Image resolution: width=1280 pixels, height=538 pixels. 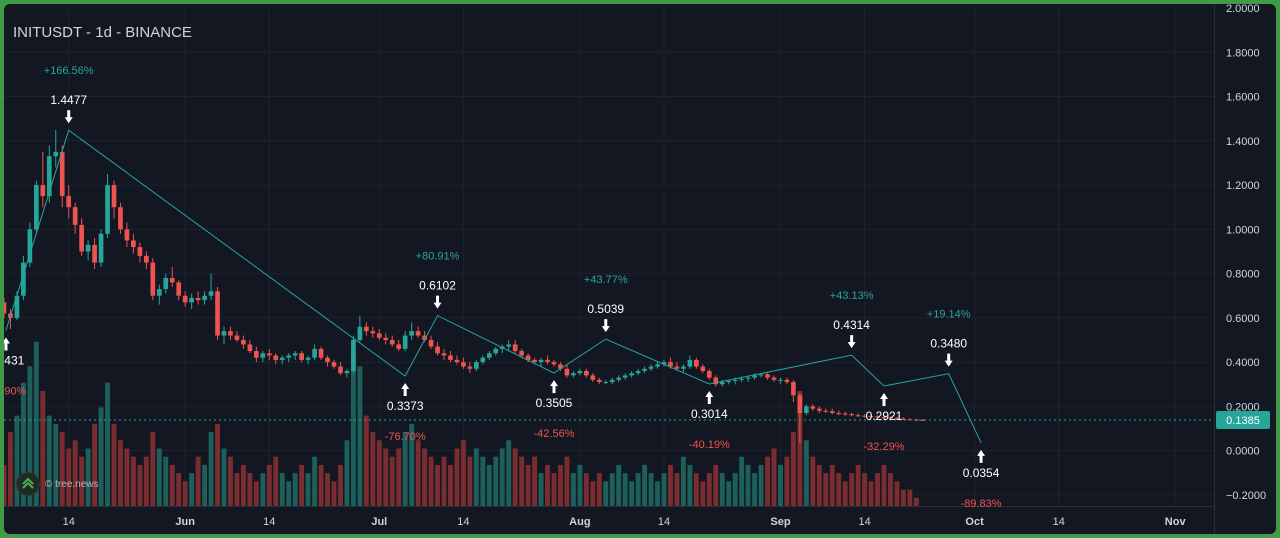 I want to click on pivot-change-down: -89.83%, so click(x=981, y=504).